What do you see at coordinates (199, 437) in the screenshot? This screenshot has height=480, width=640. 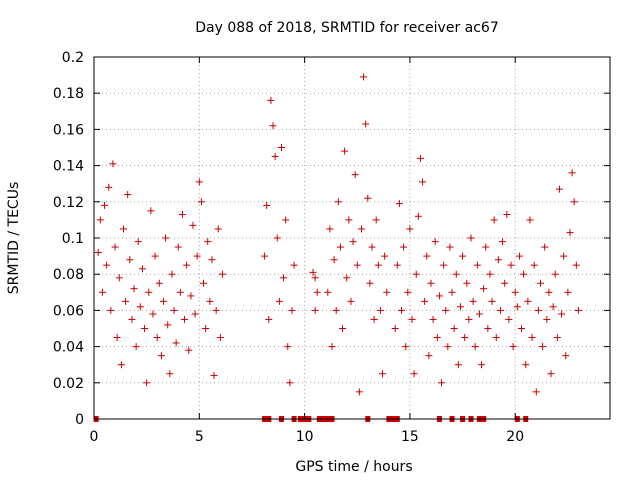 I see `x-tick-label: 5` at bounding box center [199, 437].